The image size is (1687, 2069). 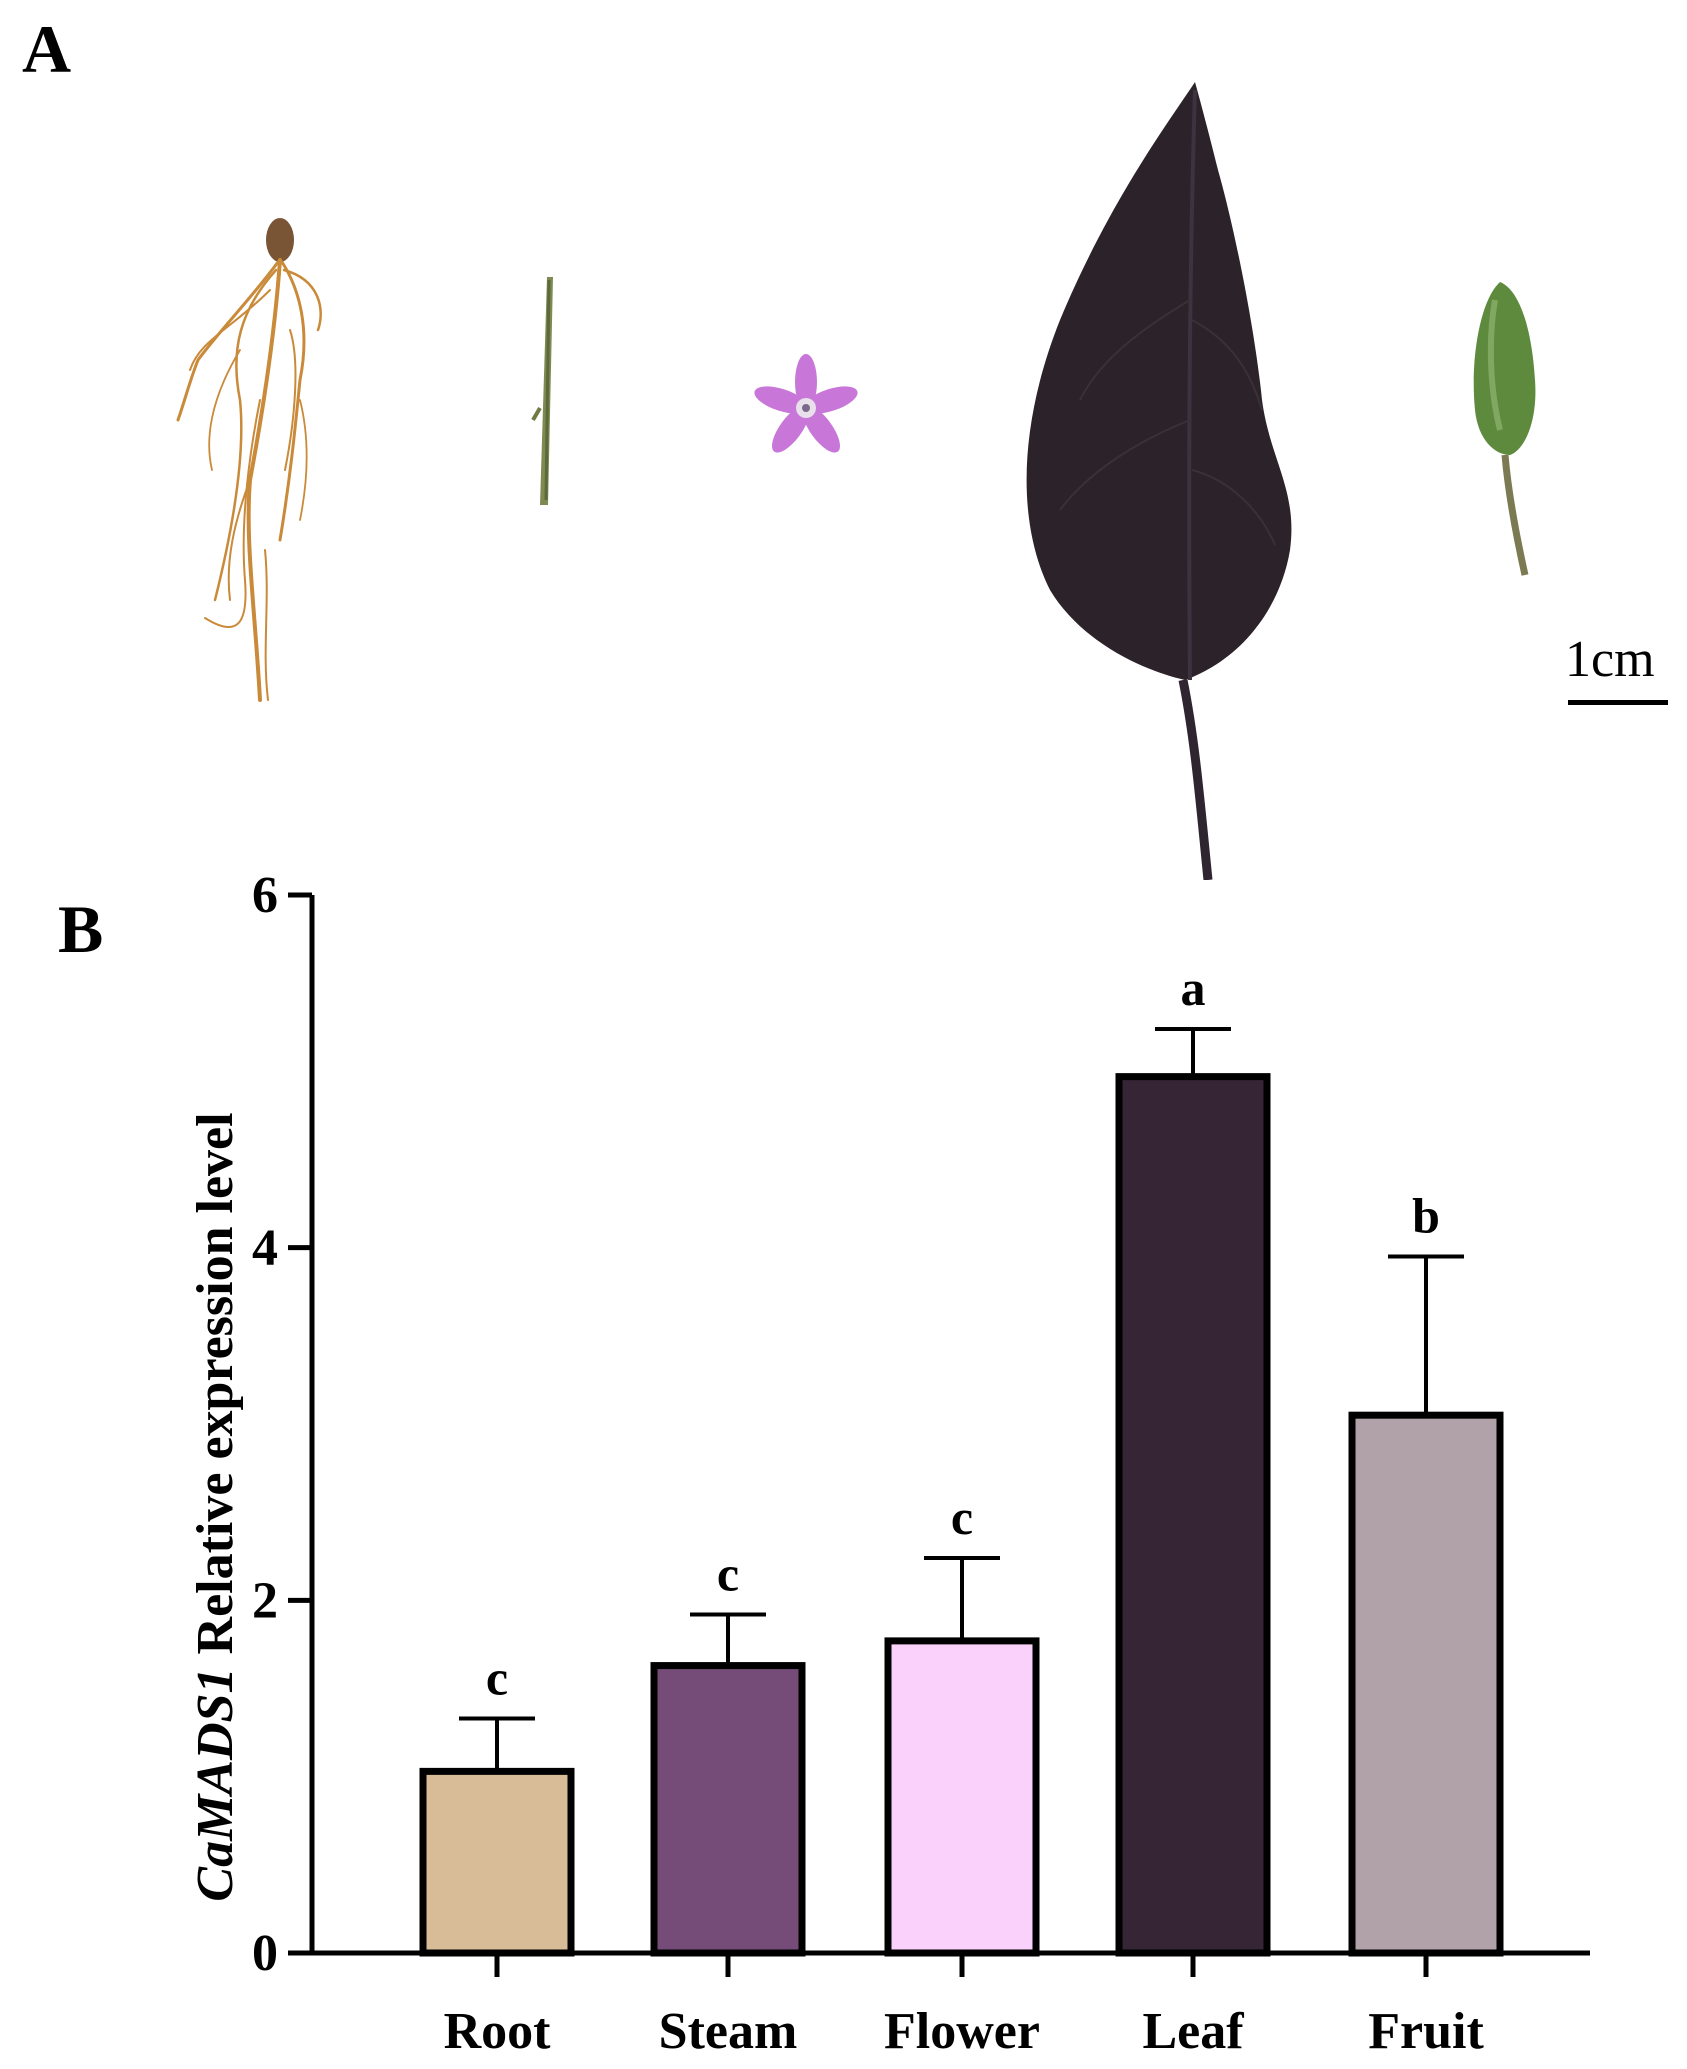 I want to click on significance-label: a, so click(x=1193, y=988).